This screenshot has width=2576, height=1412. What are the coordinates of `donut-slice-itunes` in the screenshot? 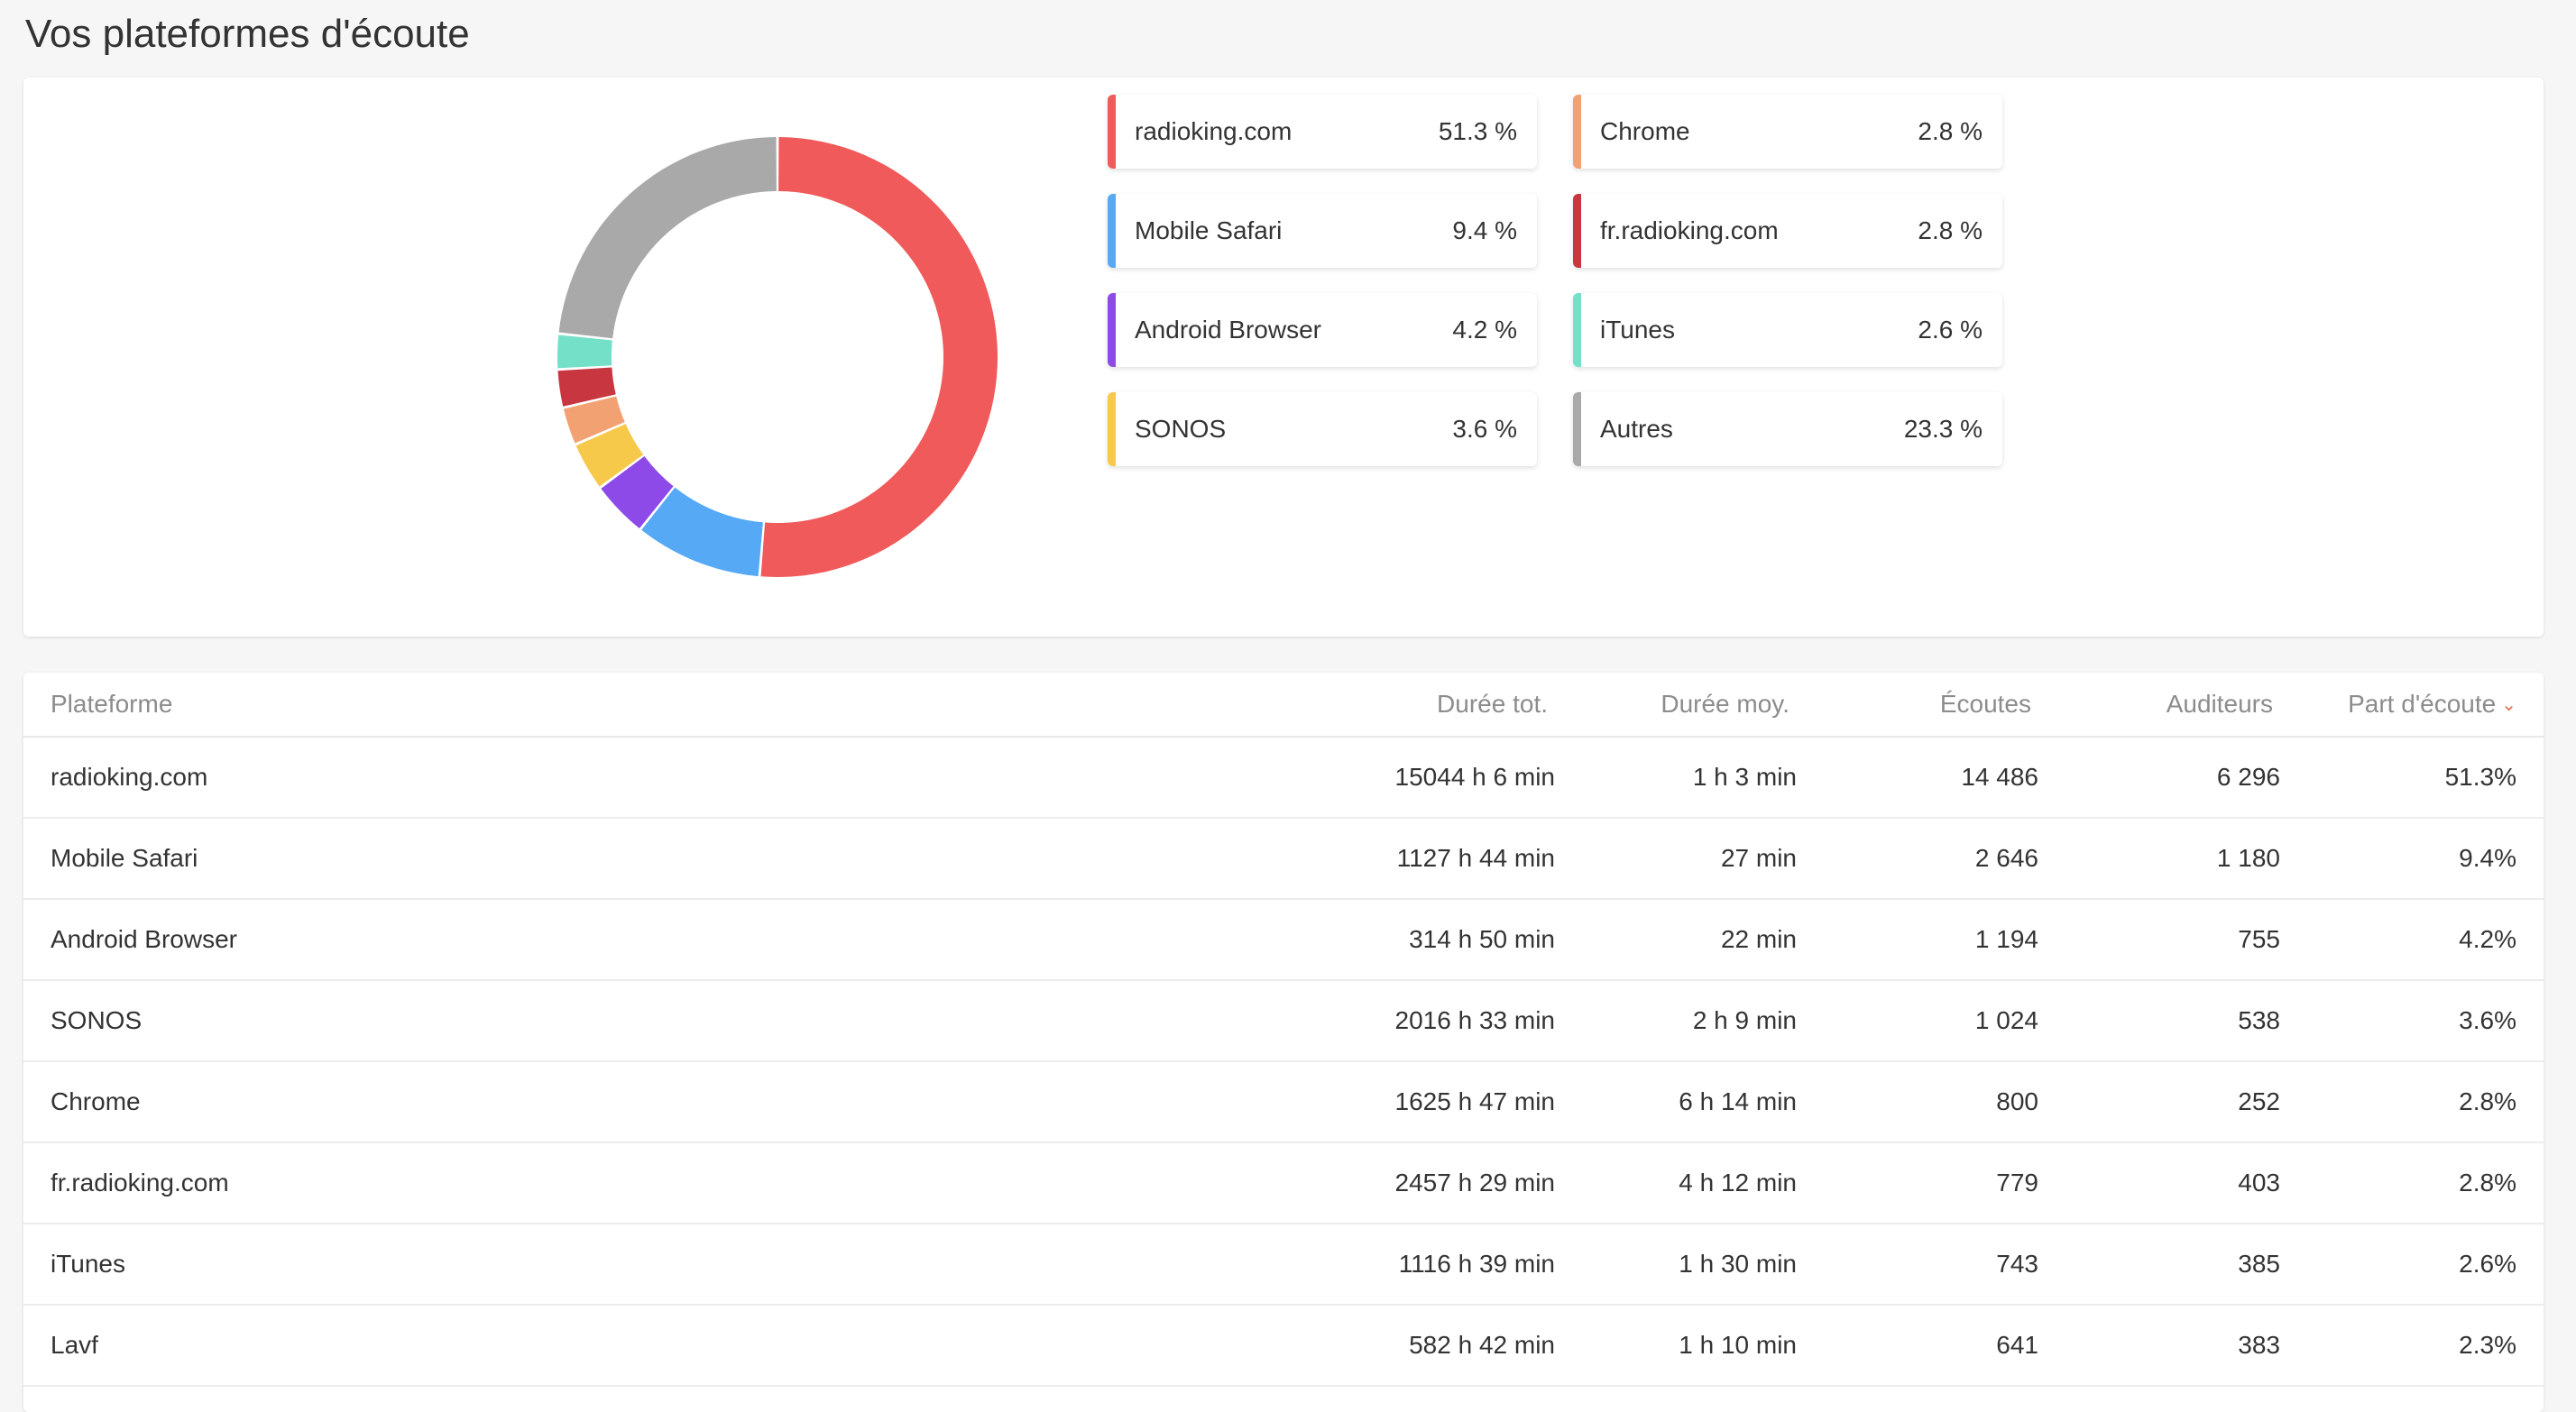 It's located at (585, 352).